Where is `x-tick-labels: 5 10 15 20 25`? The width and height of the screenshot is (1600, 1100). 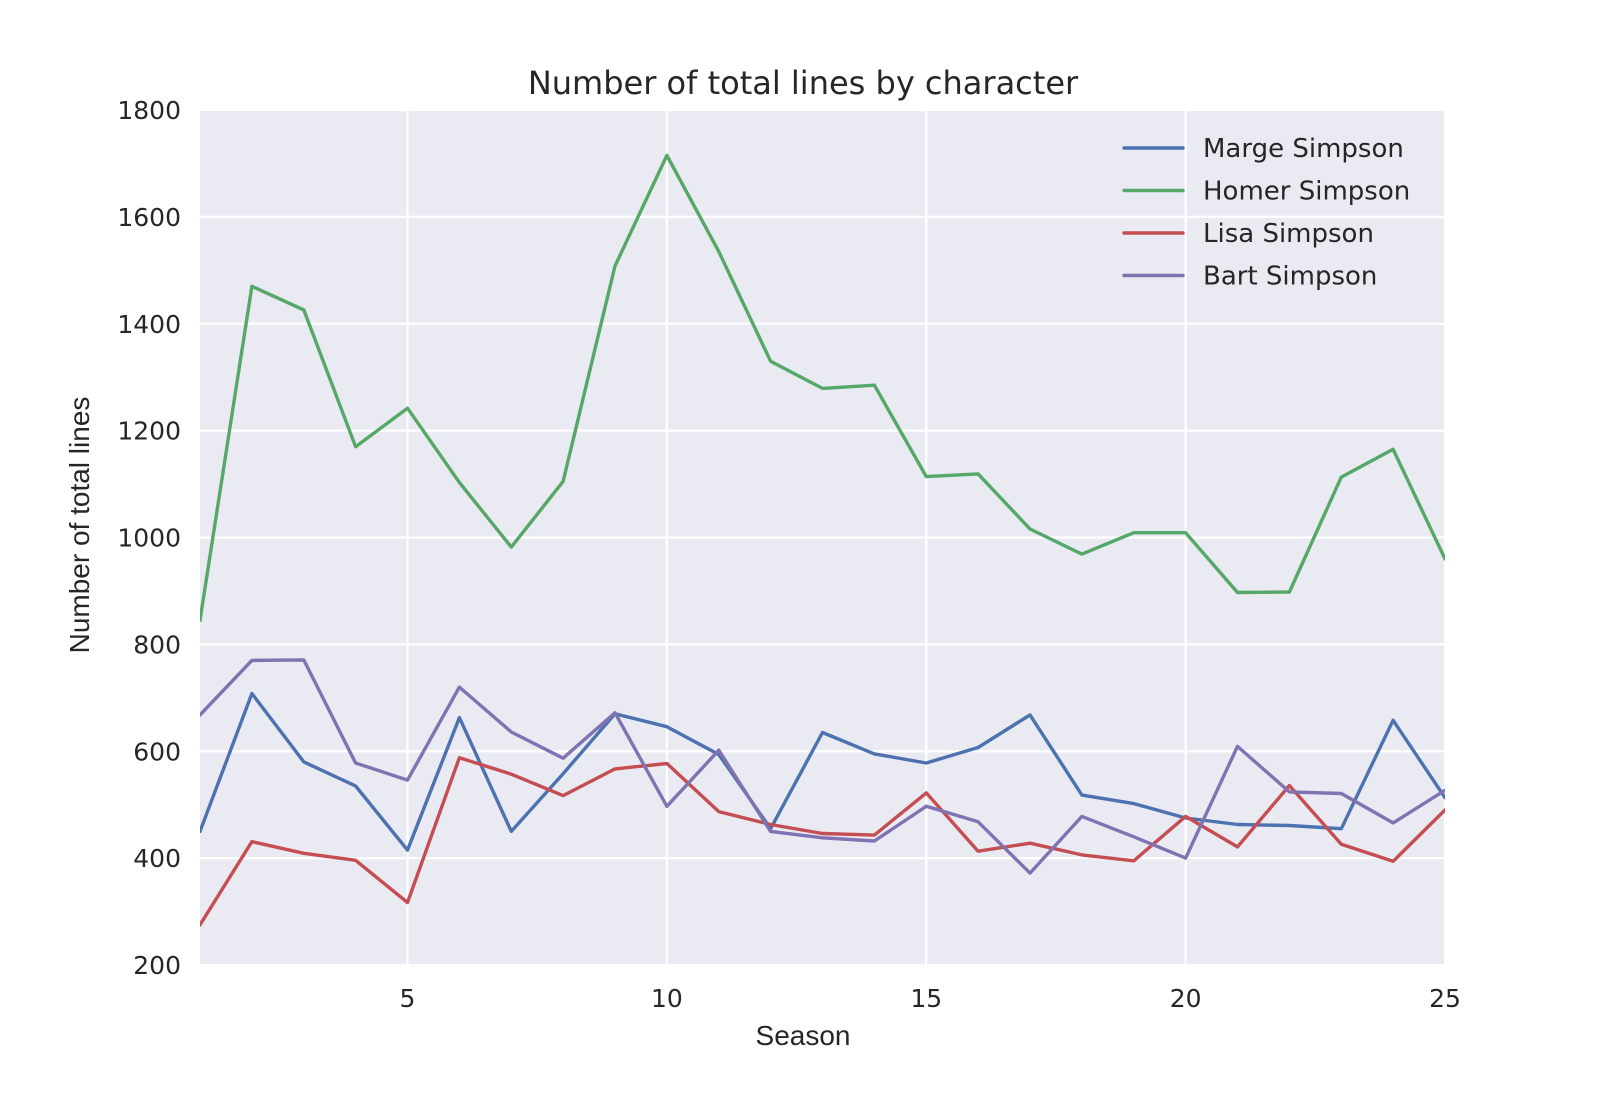
x-tick-labels: 5 10 15 20 25 is located at coordinates (930, 998).